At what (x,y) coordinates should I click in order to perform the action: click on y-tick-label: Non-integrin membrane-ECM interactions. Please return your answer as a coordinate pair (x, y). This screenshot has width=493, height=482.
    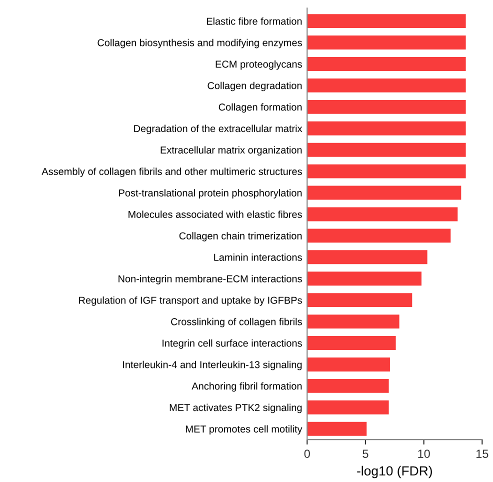
    Looking at the image, I should click on (210, 279).